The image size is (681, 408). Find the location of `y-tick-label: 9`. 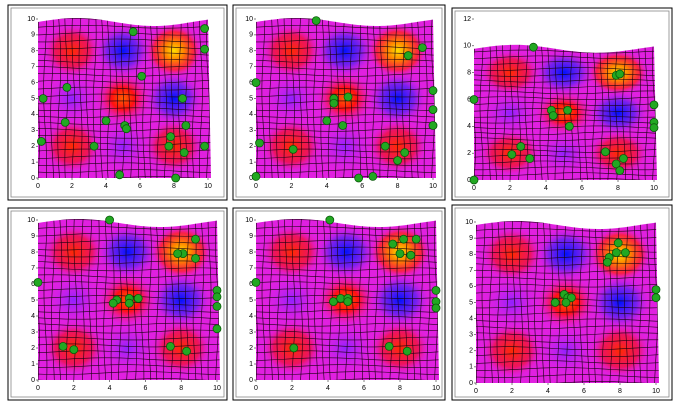

y-tick-label: 9 is located at coordinates (33, 236).